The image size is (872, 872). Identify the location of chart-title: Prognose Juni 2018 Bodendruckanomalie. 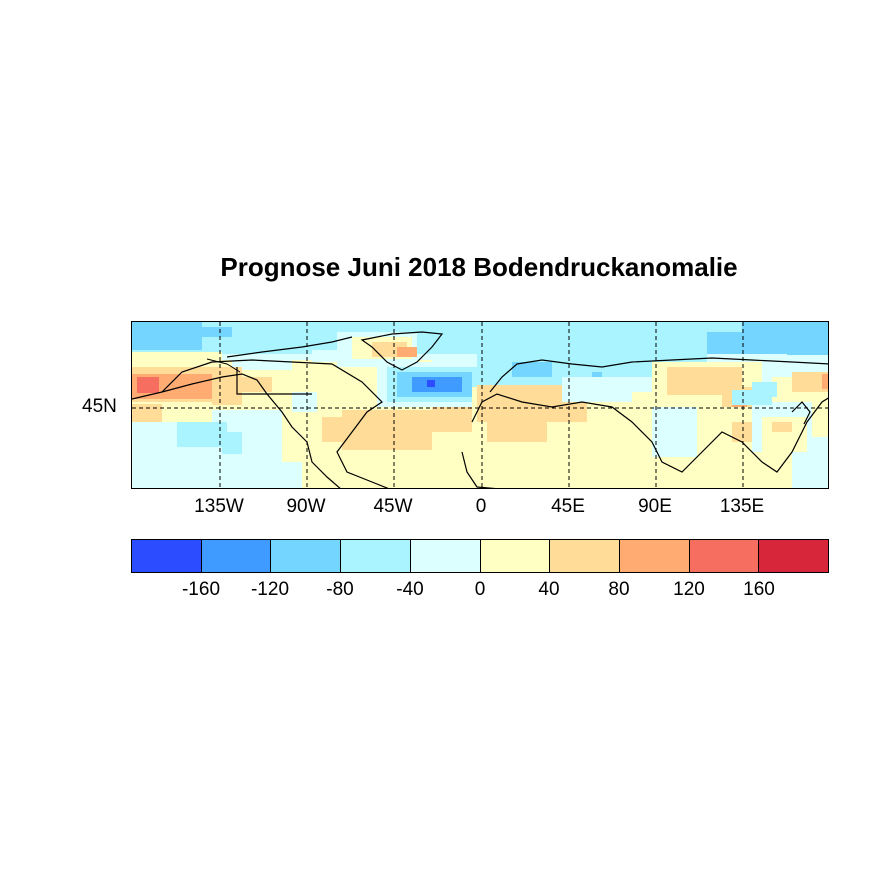
(479, 267).